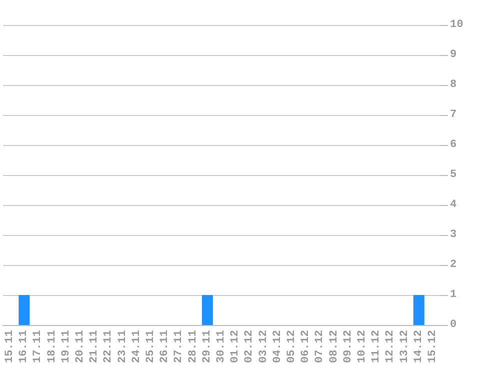  Describe the element at coordinates (80, 347) in the screenshot. I see `x-tick-label: 20.11` at that location.